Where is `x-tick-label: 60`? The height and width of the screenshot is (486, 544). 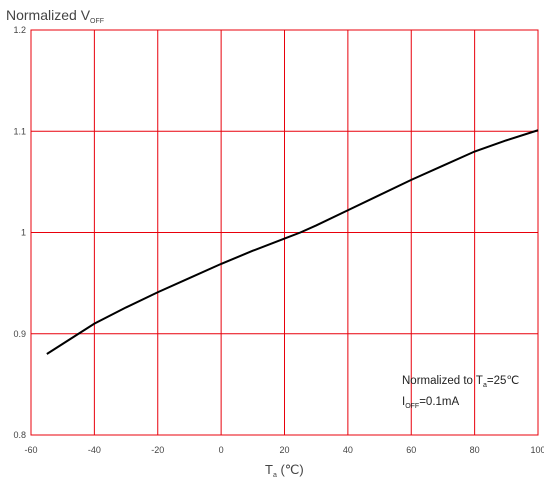 x-tick-label: 60 is located at coordinates (411, 450).